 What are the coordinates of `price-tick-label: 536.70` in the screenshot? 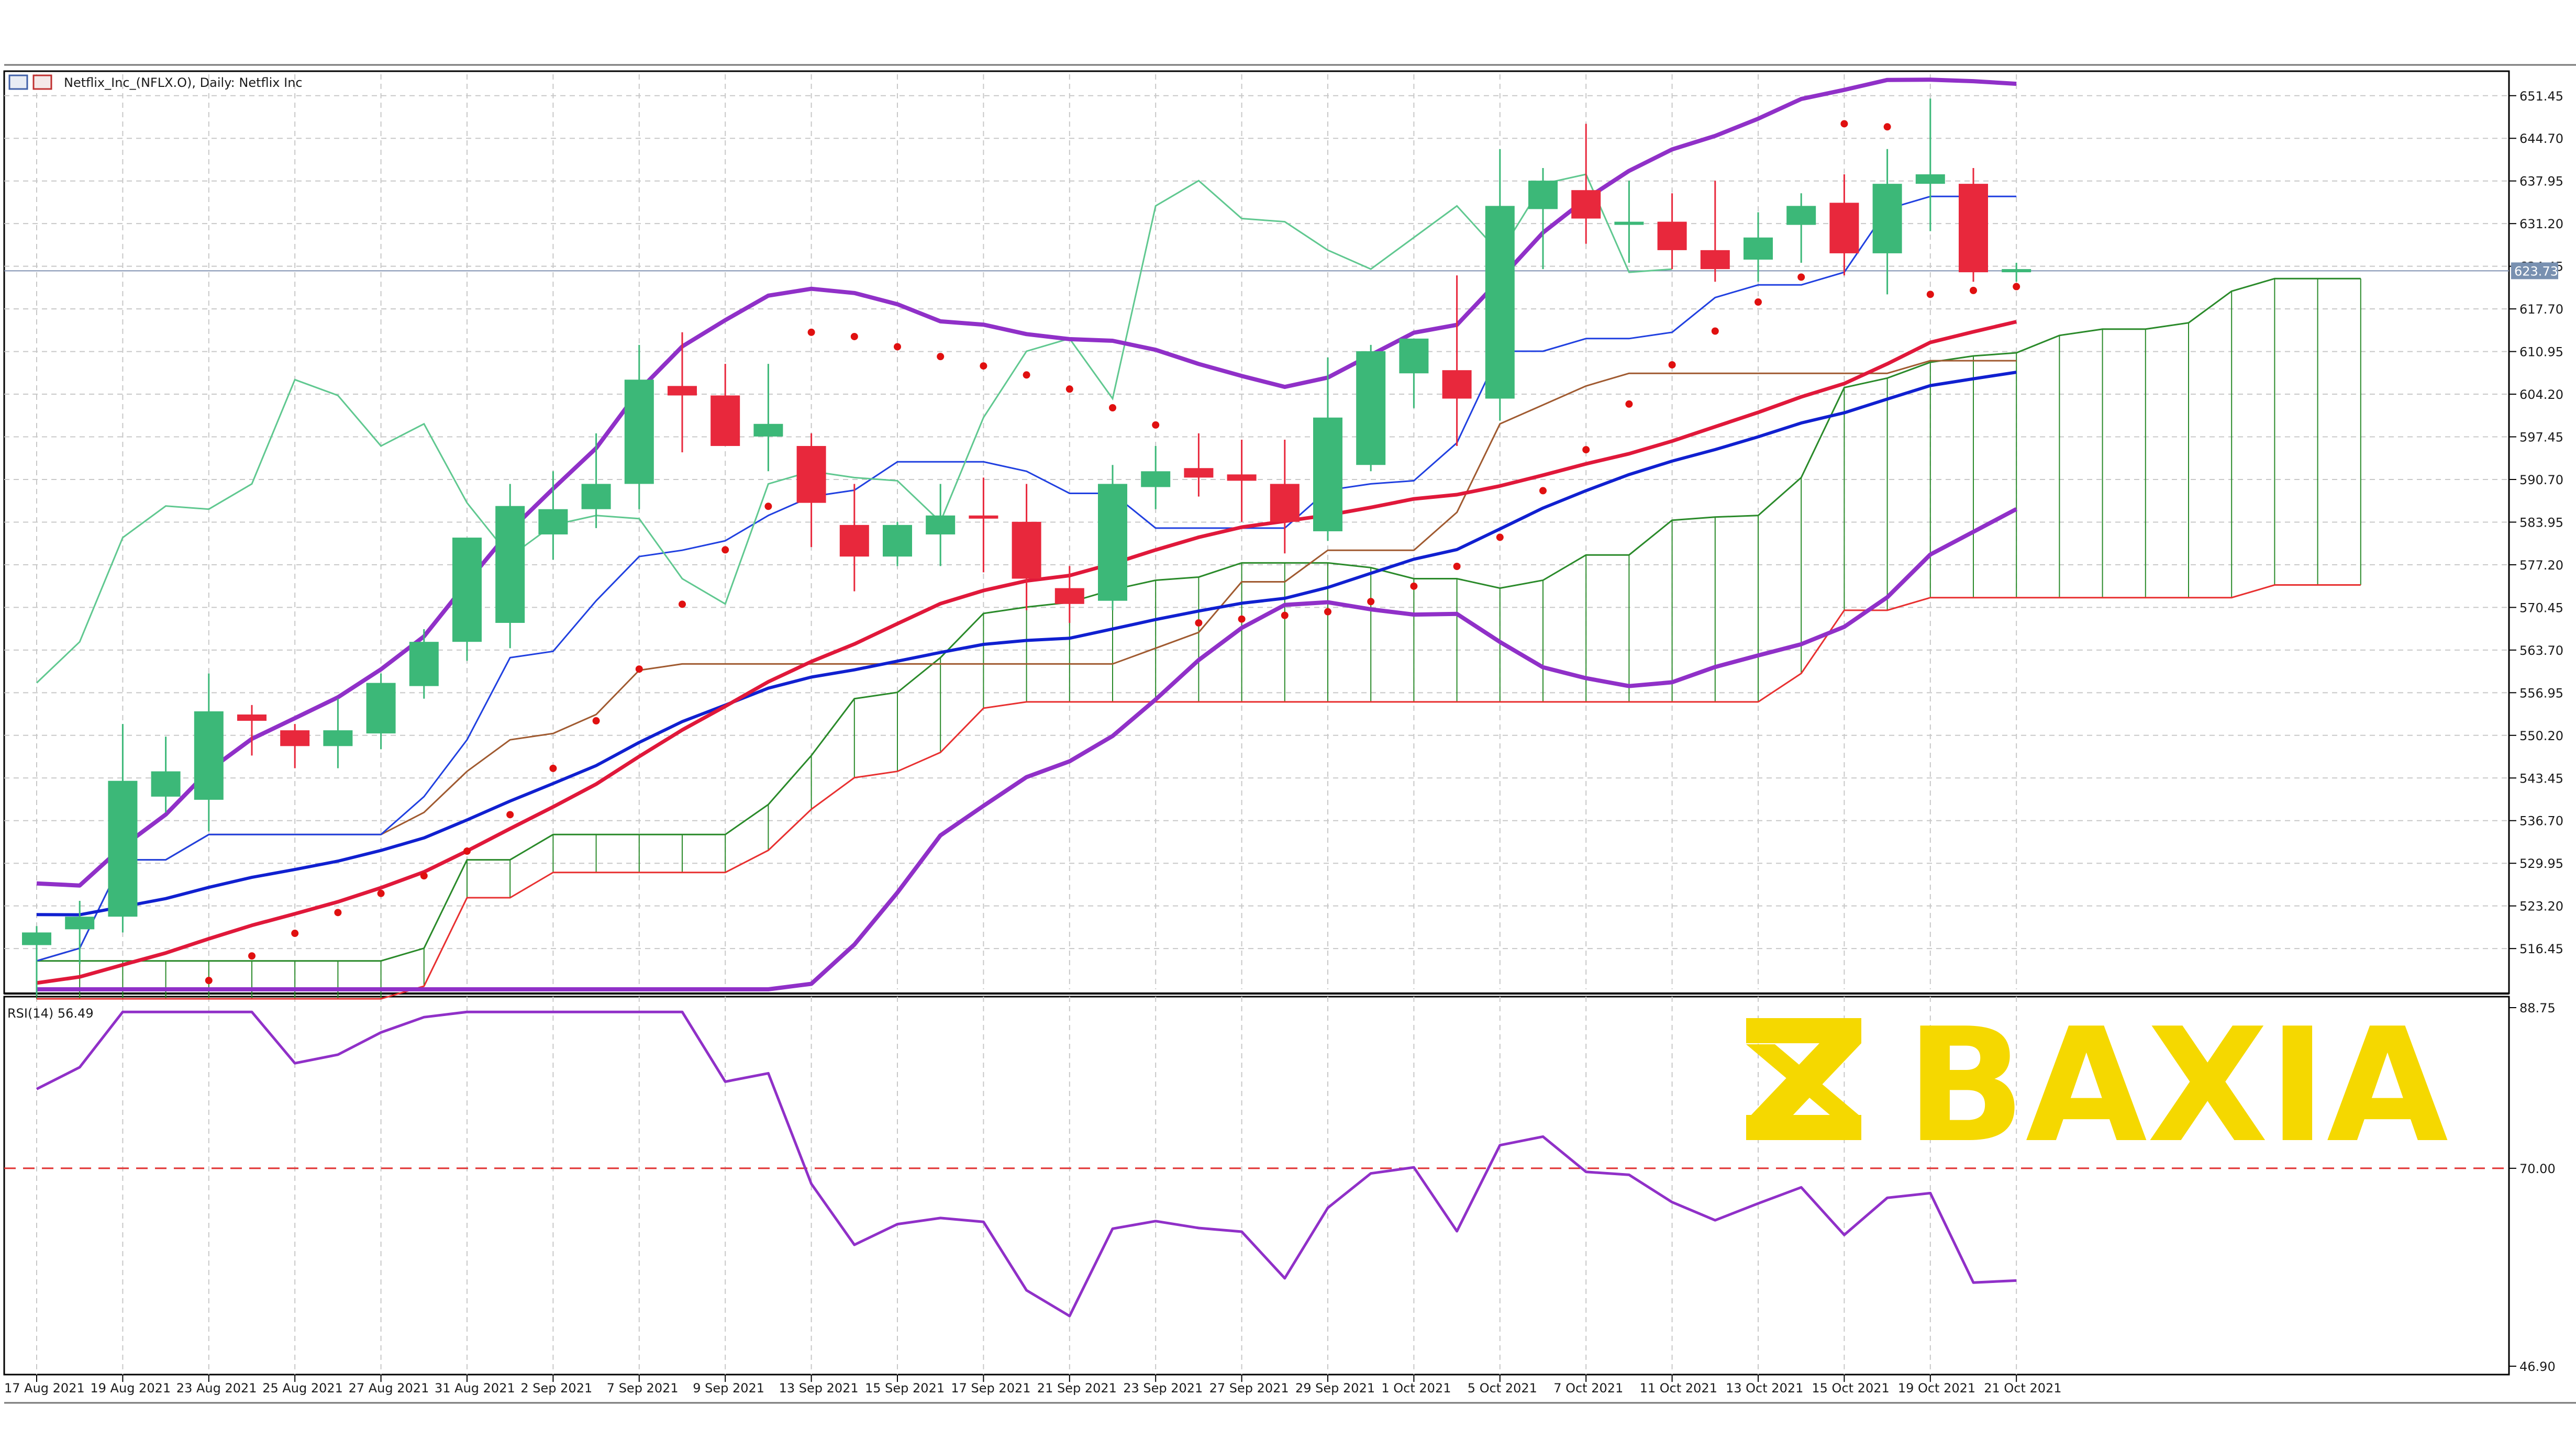 It's located at (2541, 822).